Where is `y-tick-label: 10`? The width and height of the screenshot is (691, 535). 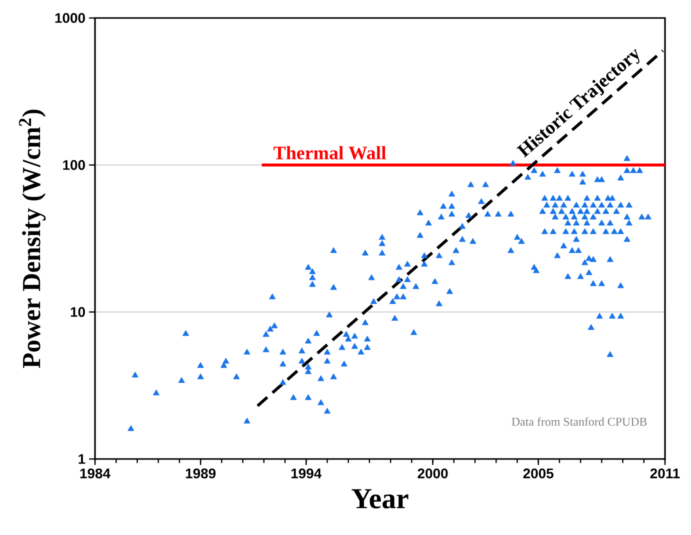
y-tick-label: 10 is located at coordinates (77, 312).